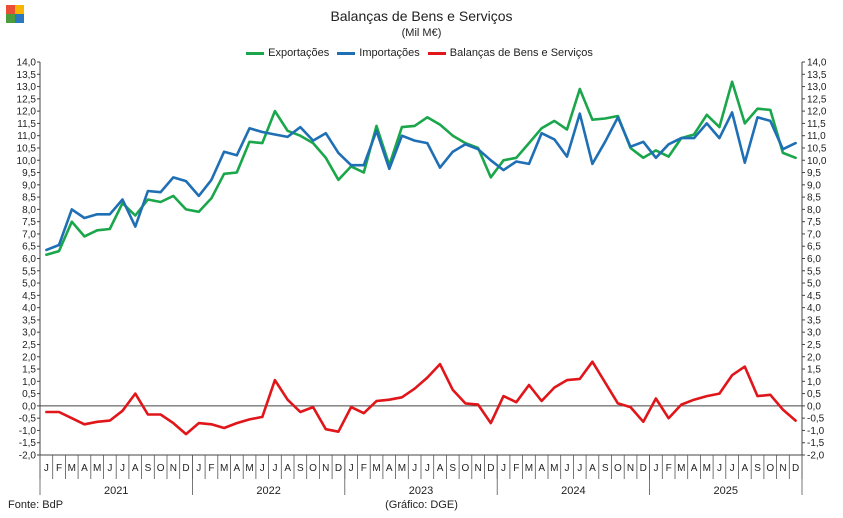 The height and width of the screenshot is (518, 843). I want to click on y-tick-label-left: -1,0, so click(28, 431).